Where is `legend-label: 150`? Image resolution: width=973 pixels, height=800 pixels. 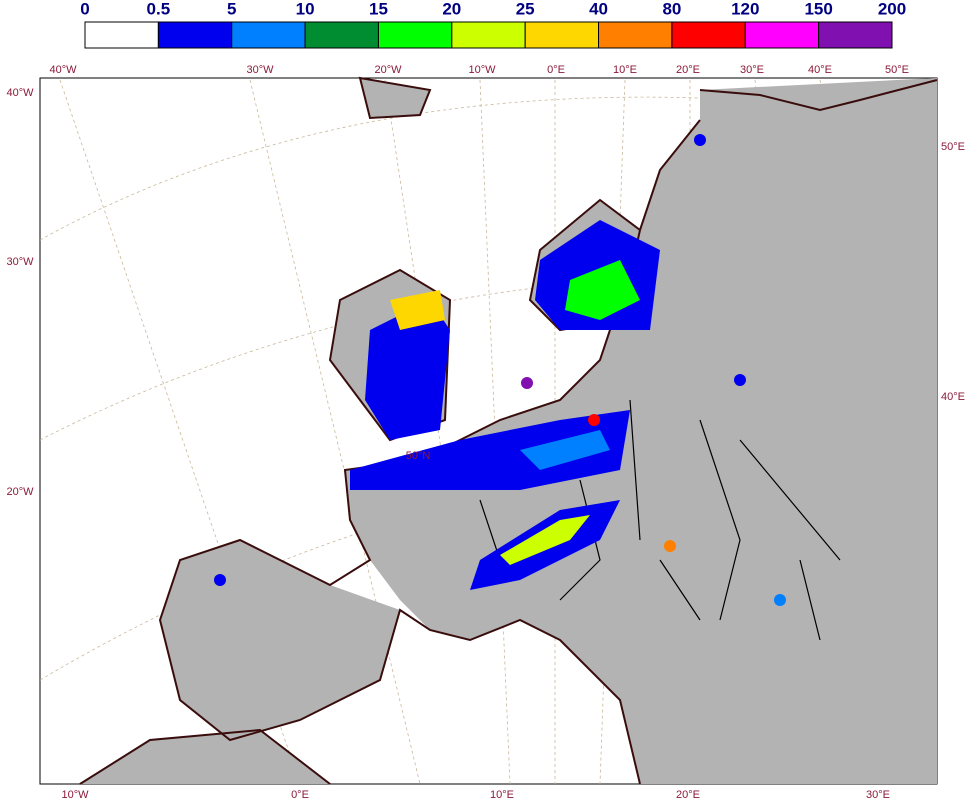
legend-label: 150 is located at coordinates (818, 9).